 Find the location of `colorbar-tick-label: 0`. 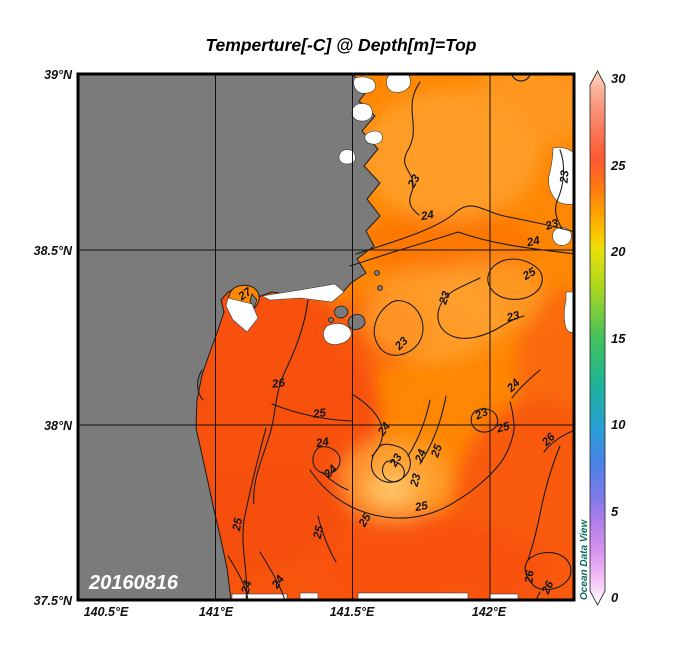

colorbar-tick-label: 0 is located at coordinates (615, 597).